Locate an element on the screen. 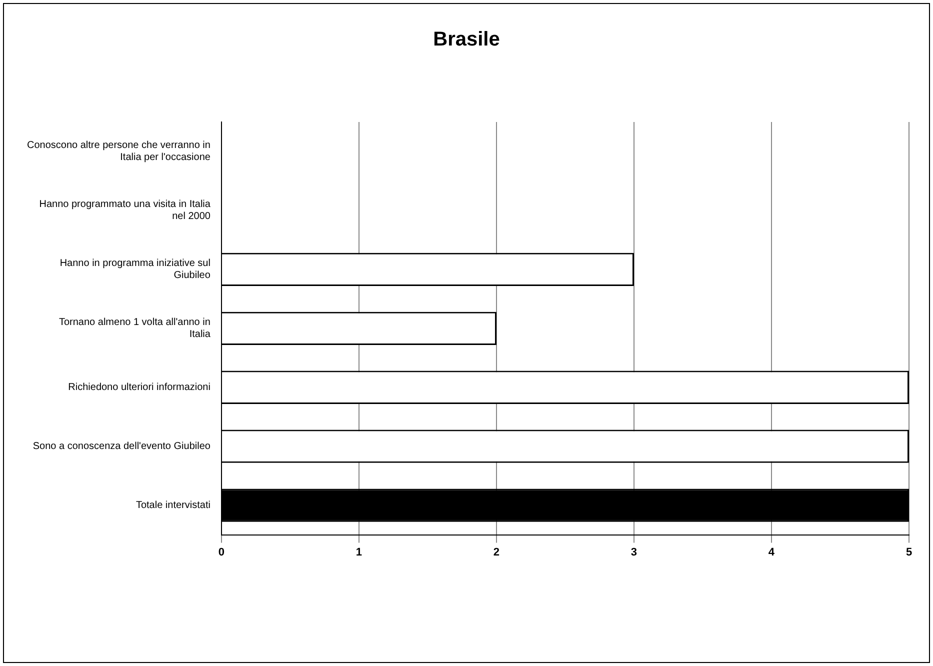  y-tick-label: Tornano almeno 1 volta all'anno in Italia is located at coordinates (134, 328).